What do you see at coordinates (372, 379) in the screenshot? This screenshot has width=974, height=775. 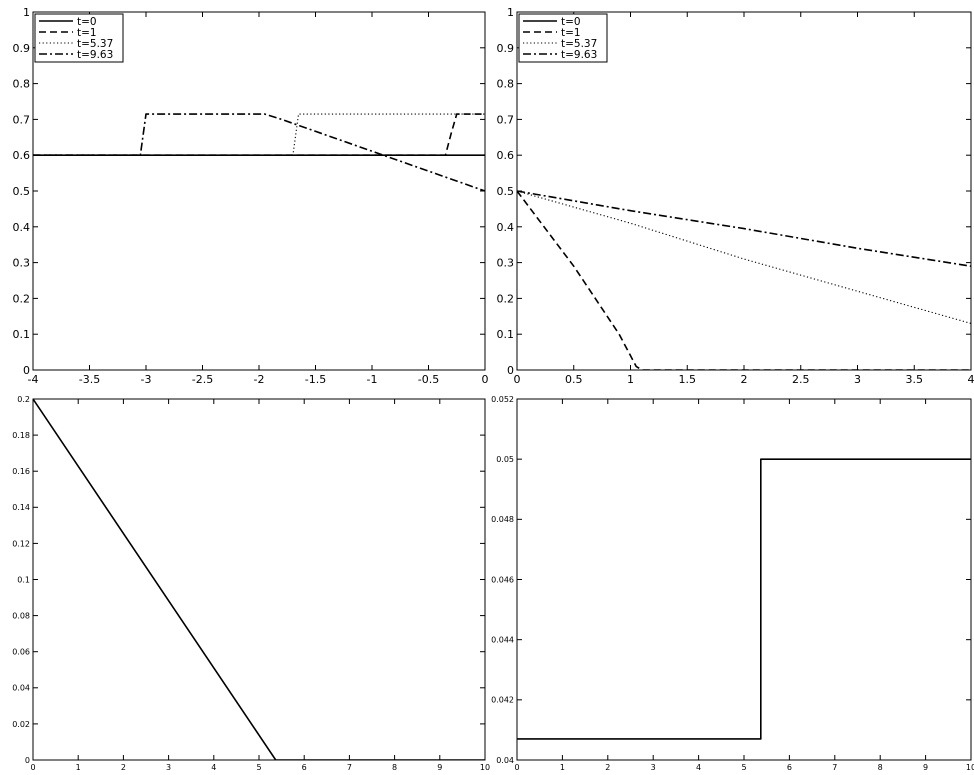 I see `x-tick-label: -1` at bounding box center [372, 379].